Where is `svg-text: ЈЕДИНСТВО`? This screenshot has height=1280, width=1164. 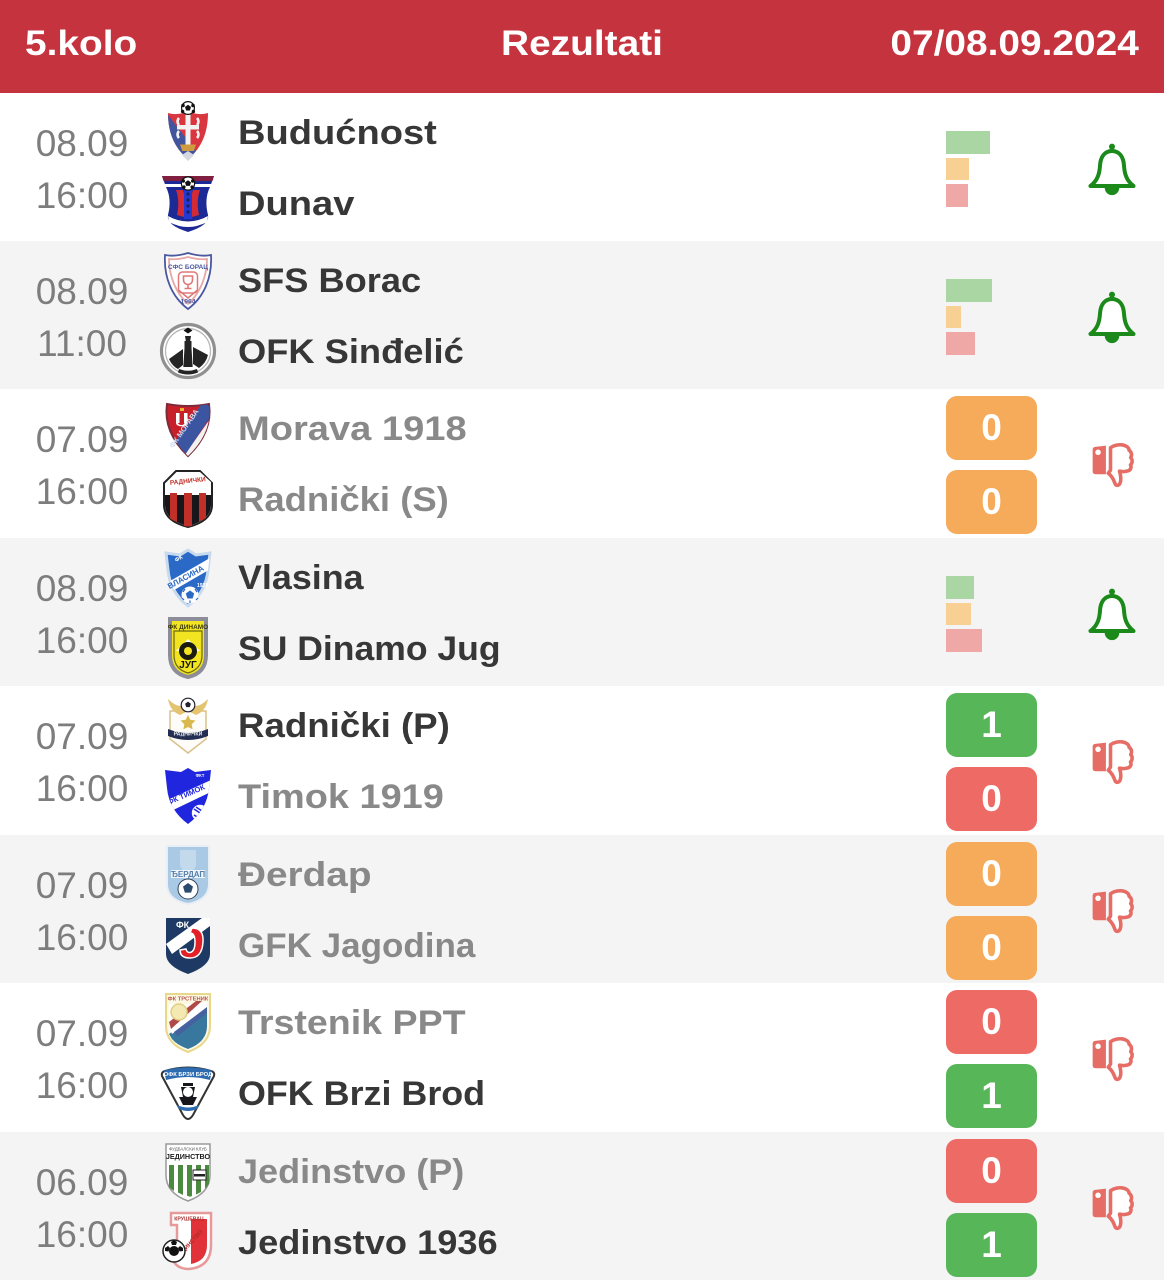 svg-text: ЈЕДИНСТВО is located at coordinates (188, 1156).